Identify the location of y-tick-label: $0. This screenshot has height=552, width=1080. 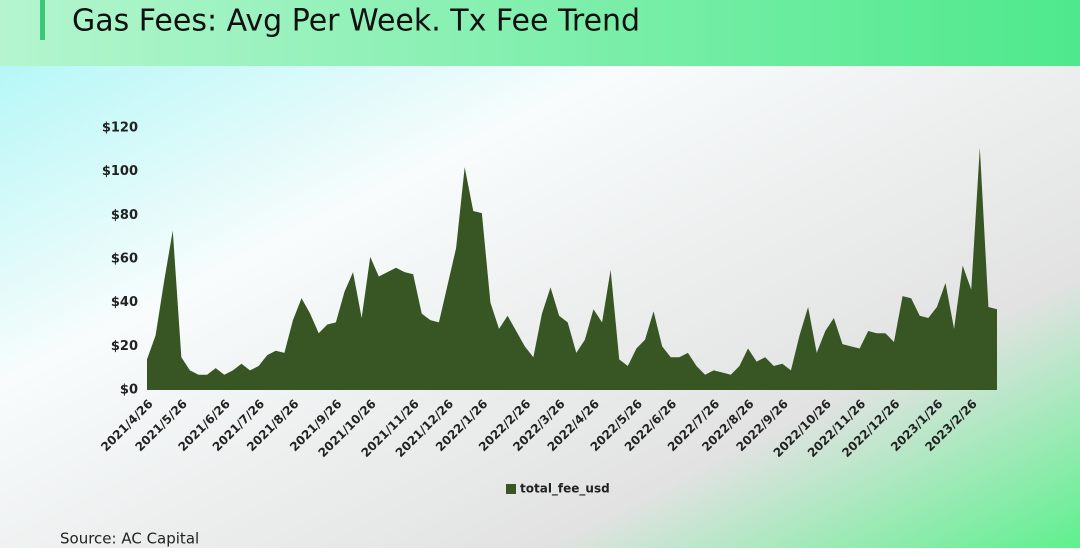
(129, 390).